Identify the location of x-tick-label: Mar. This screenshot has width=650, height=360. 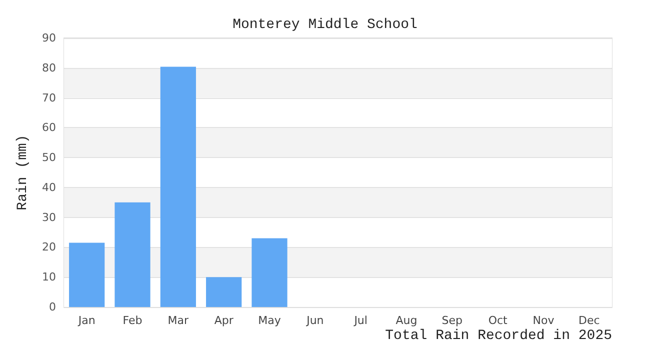
(179, 320).